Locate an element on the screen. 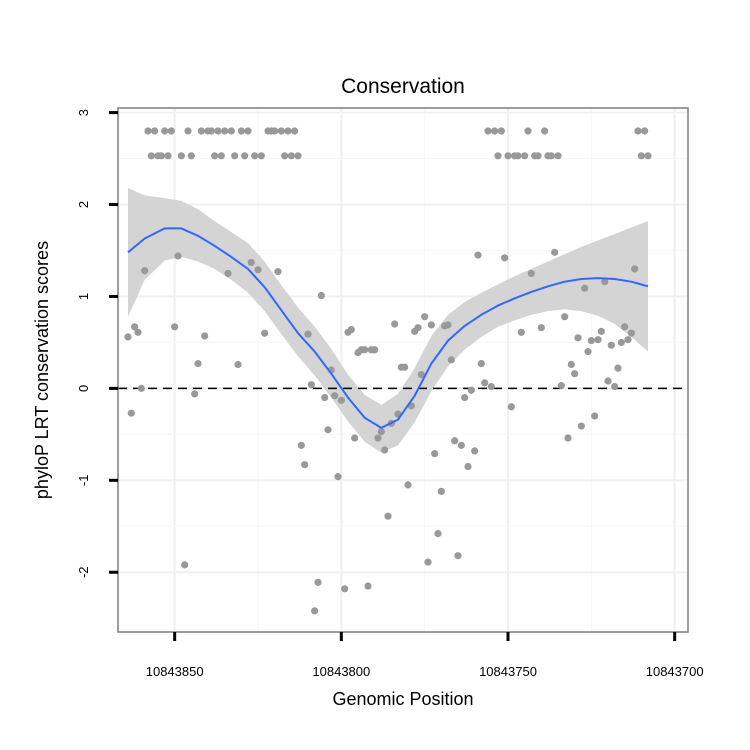 Image resolution: width=750 pixels, height=750 pixels. y-tick-label: 1 is located at coordinates (83, 296).